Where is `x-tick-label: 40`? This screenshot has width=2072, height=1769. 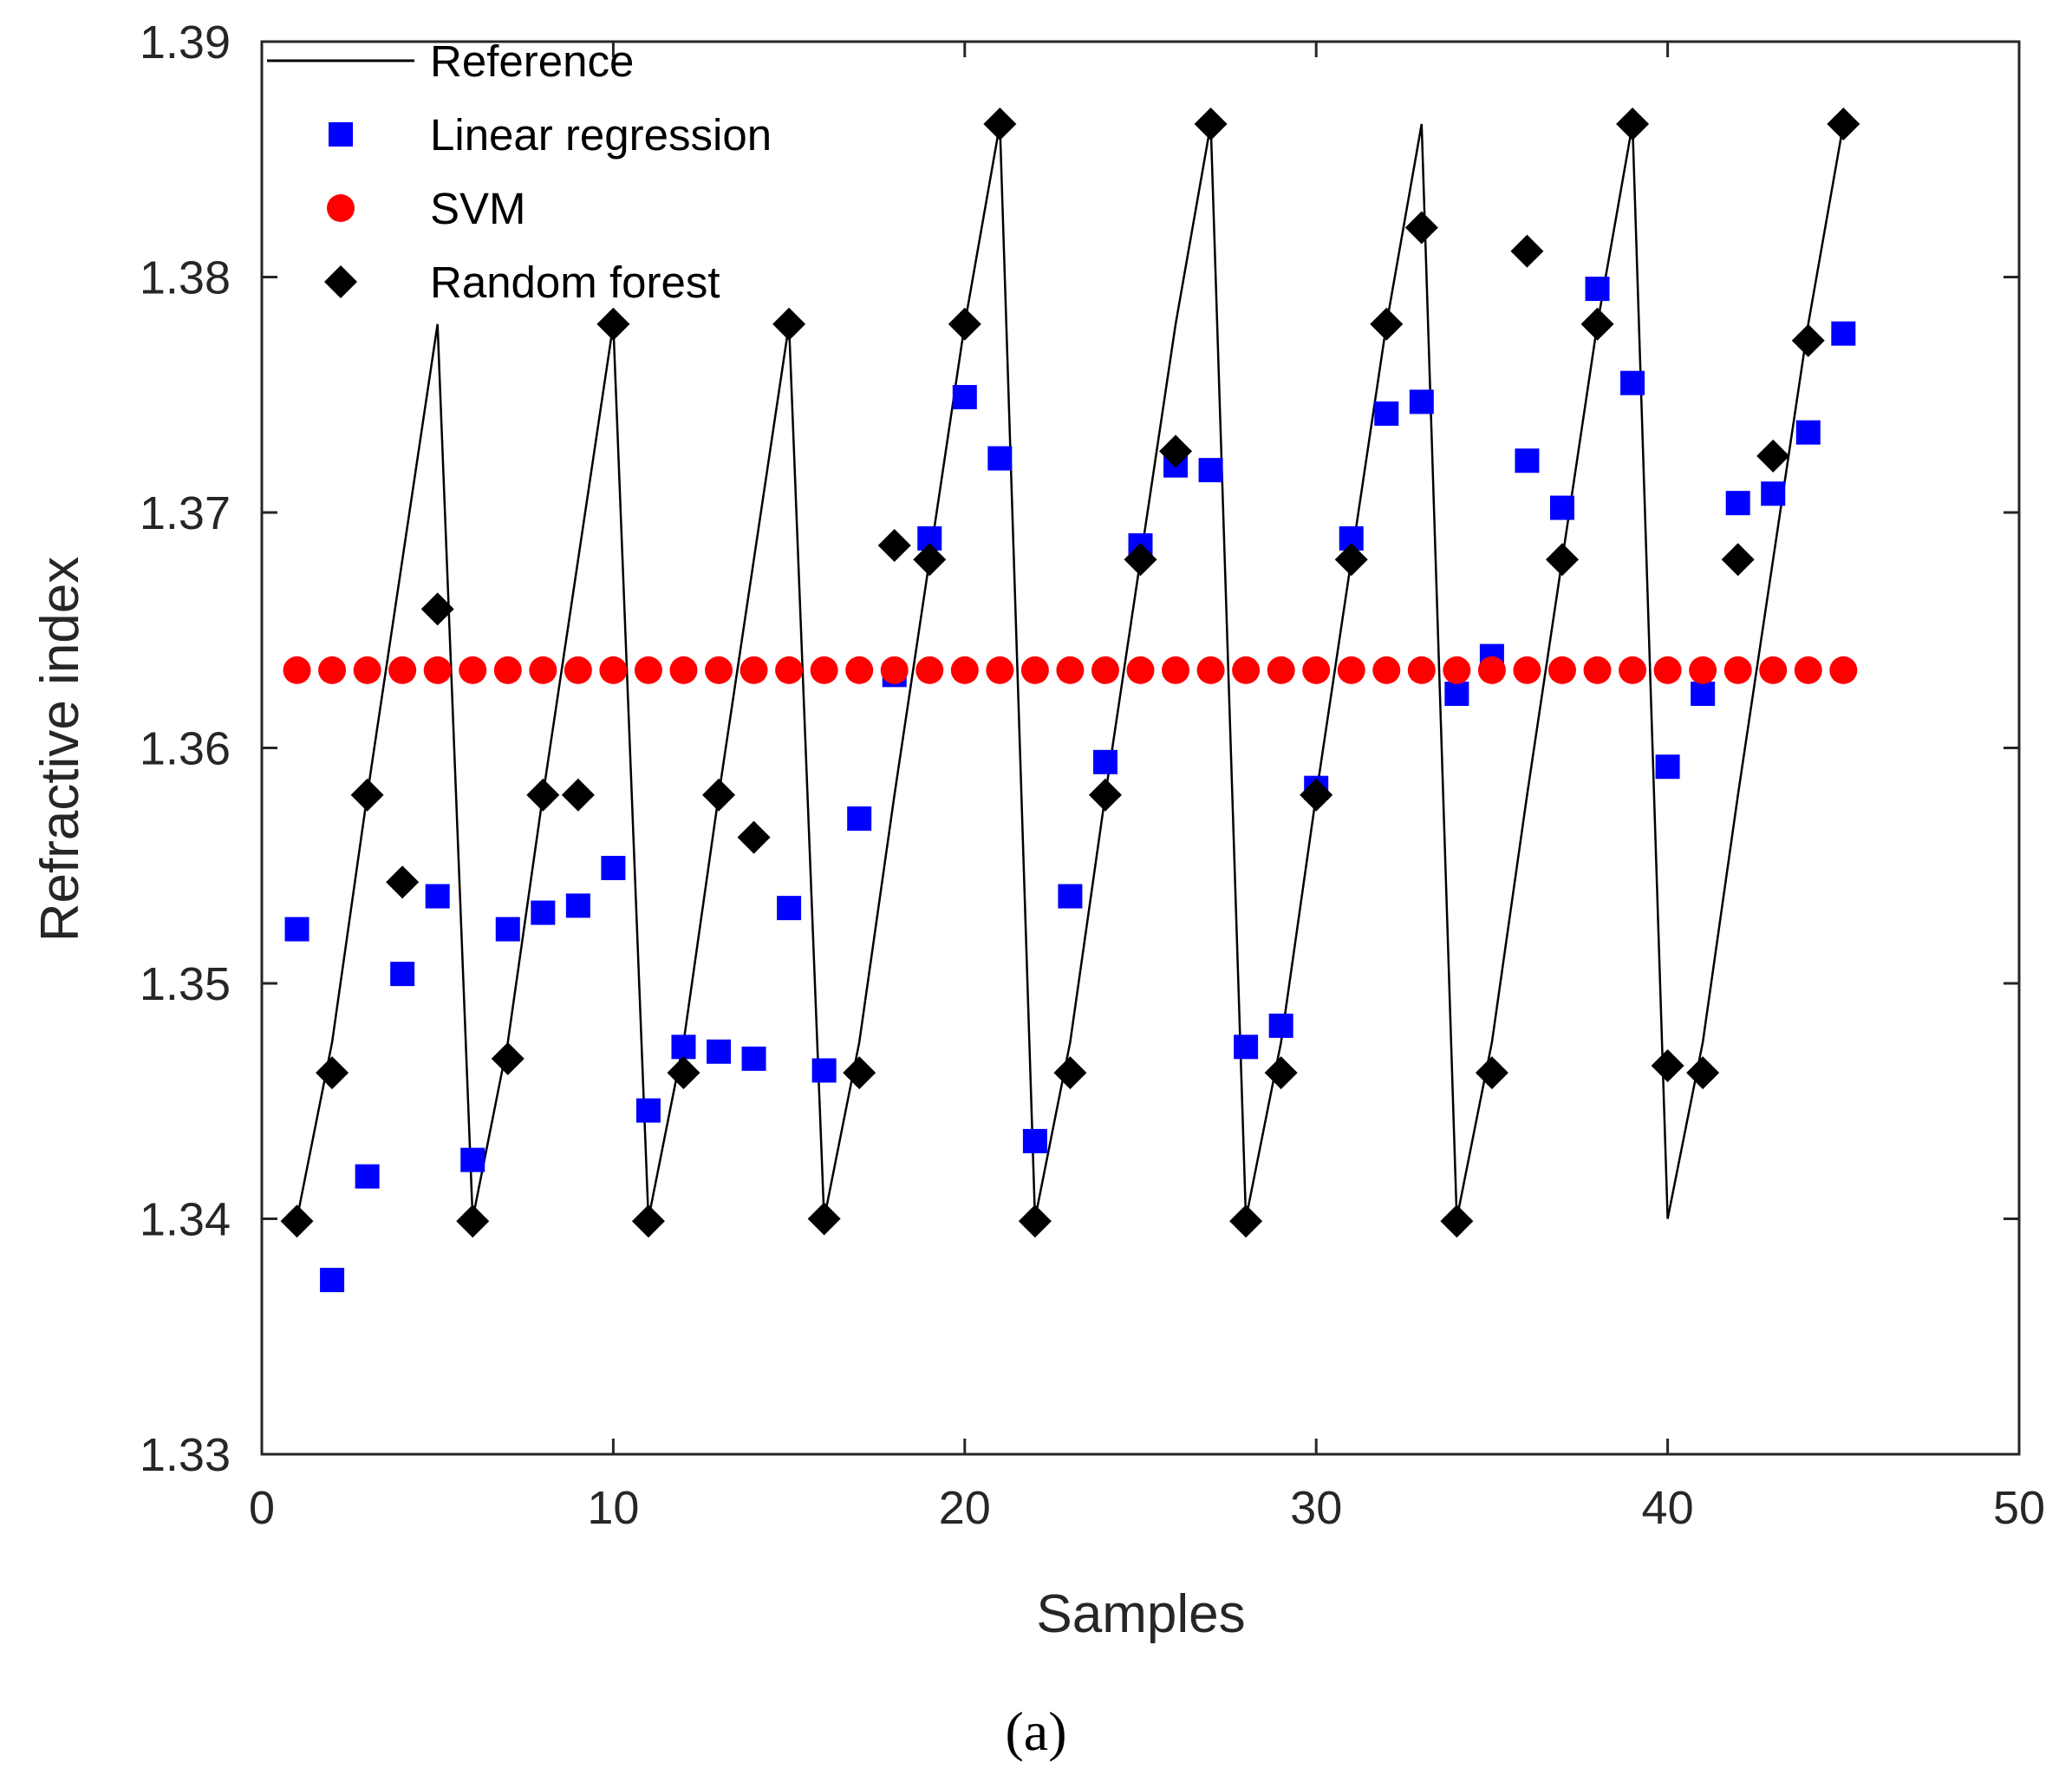
x-tick-label: 40 is located at coordinates (1668, 1508).